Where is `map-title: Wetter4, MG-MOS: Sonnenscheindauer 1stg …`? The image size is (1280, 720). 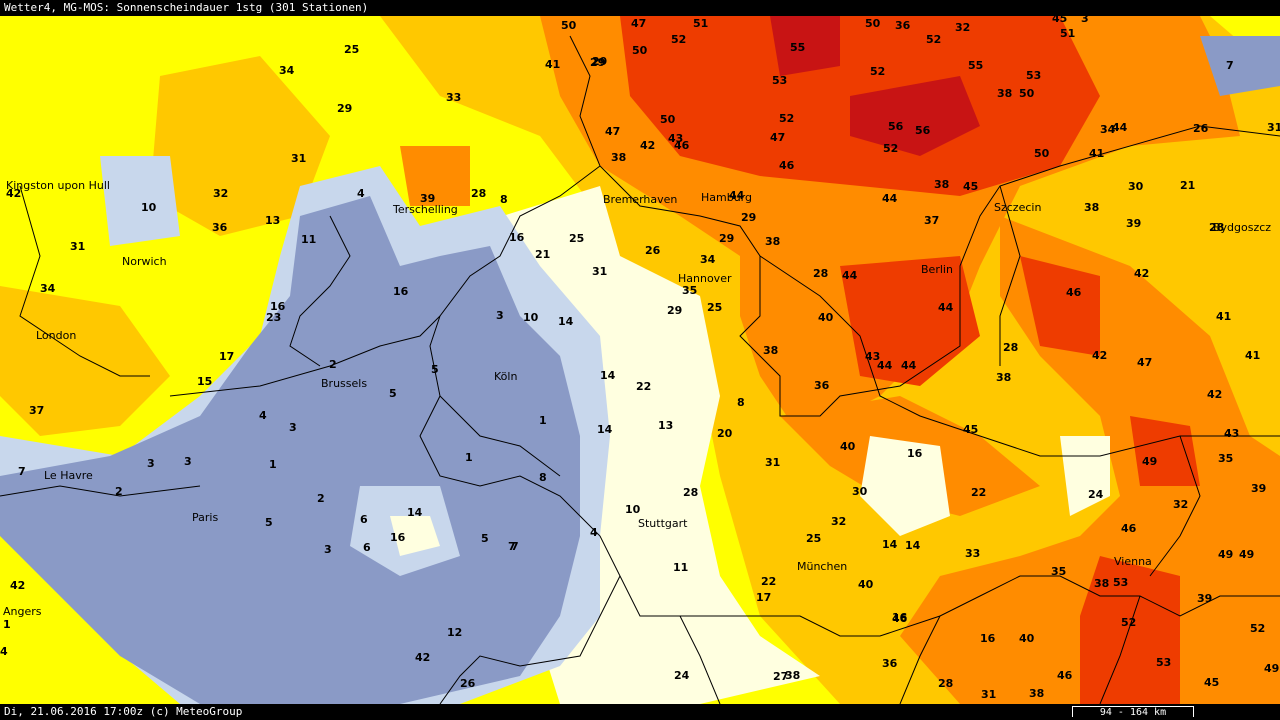
map-title: Wetter4, MG-MOS: Sonnenscheindauer 1stg … is located at coordinates (186, 7).